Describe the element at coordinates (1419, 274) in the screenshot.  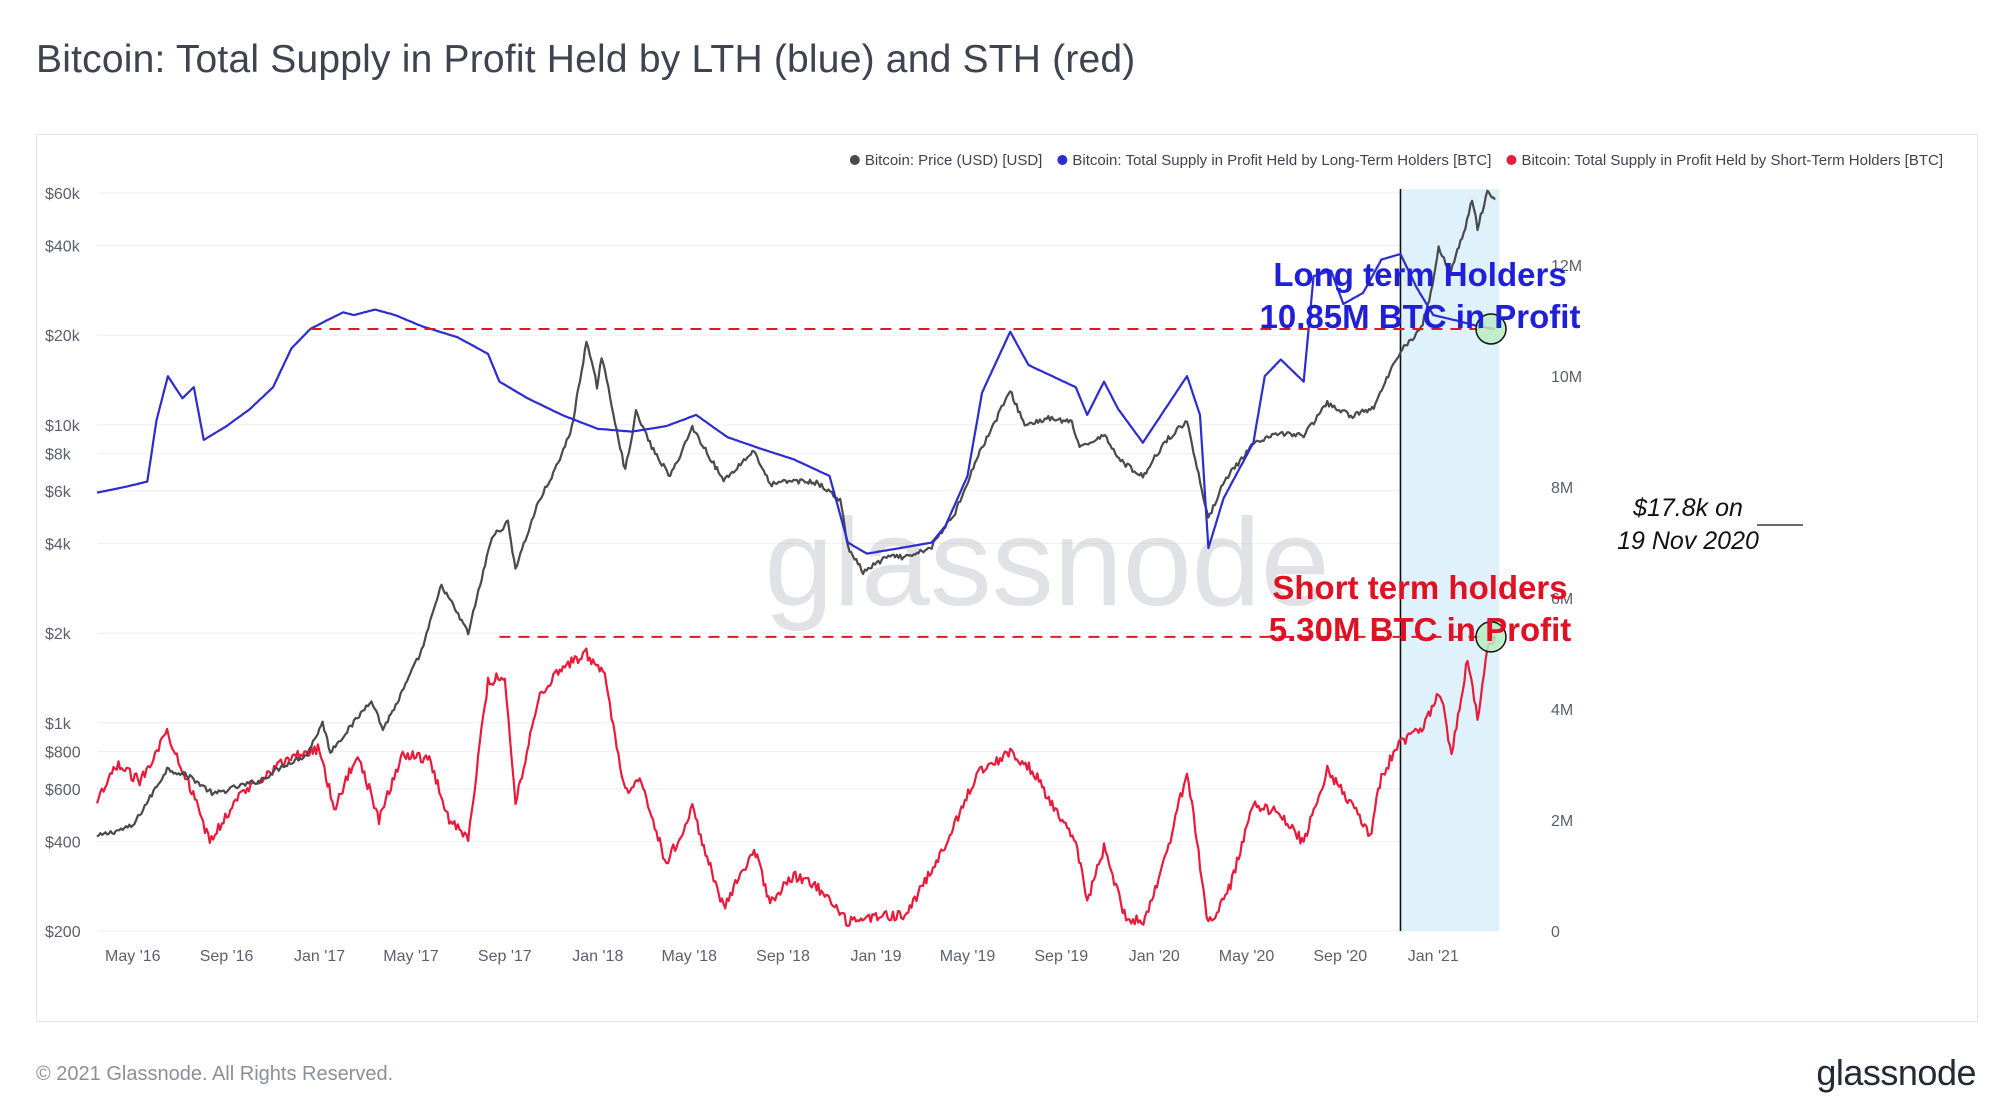
I see `annotation-lth-title: Long term Holders` at that location.